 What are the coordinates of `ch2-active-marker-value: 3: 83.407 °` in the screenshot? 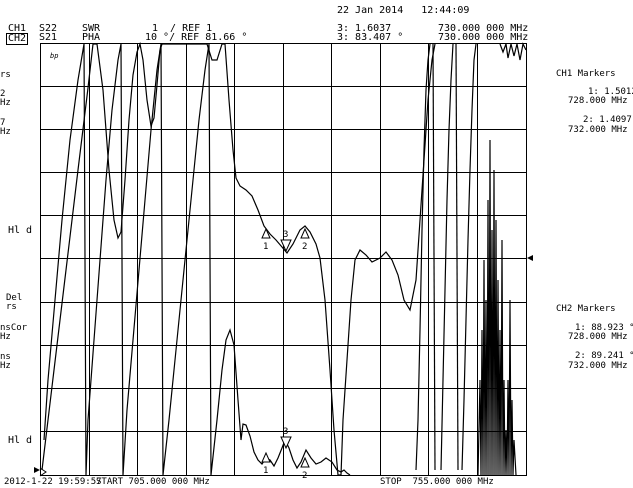 It's located at (370, 37).